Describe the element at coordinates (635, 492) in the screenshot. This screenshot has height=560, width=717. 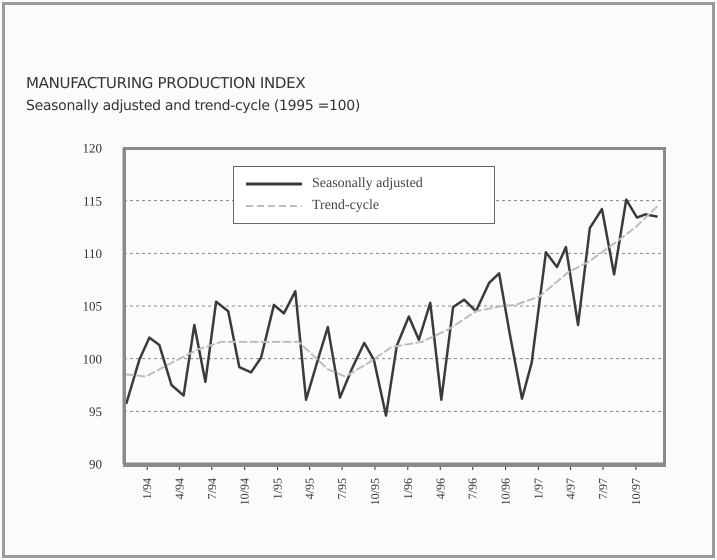
I see `x-tick-label: 10/97` at that location.